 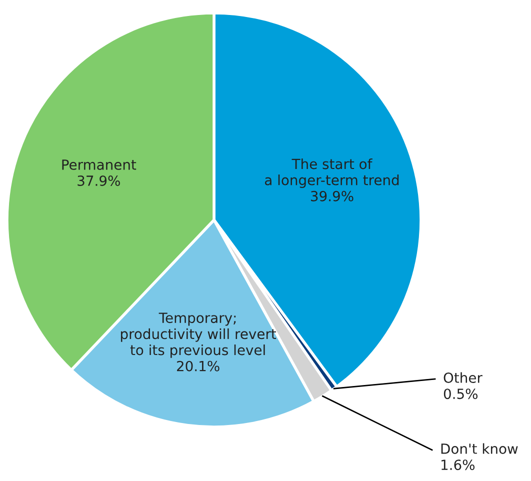 What do you see at coordinates (331, 173) in the screenshot?
I see `slice-label: The start of a longer-term trend` at bounding box center [331, 173].